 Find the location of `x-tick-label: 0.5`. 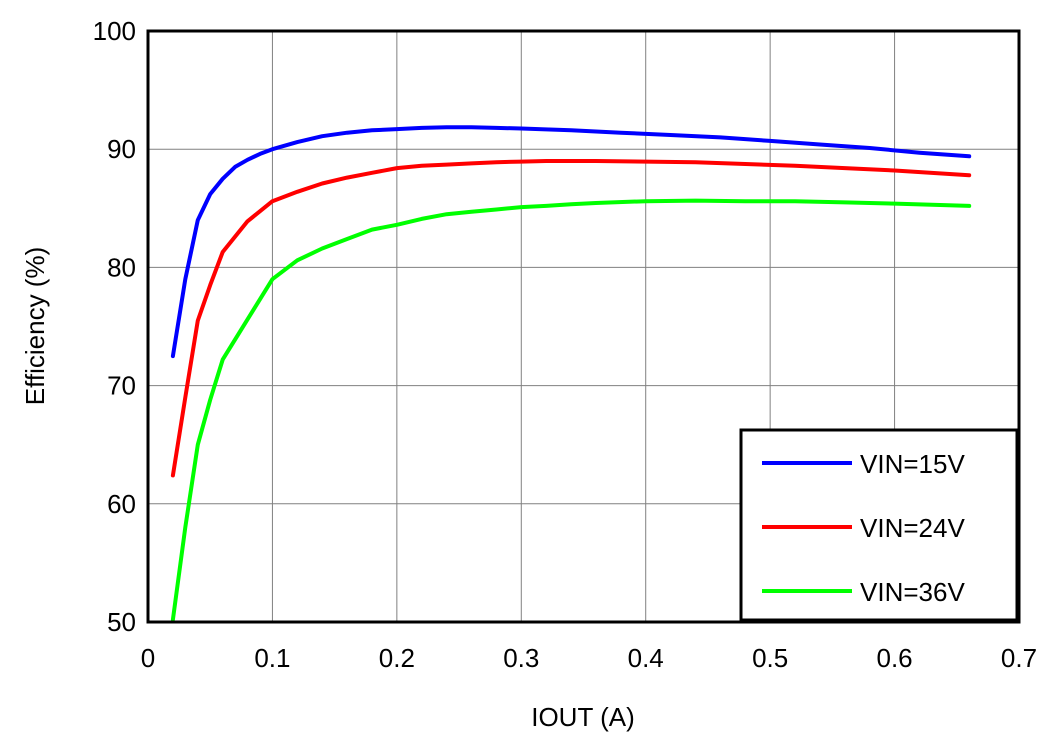

x-tick-label: 0.5 is located at coordinates (770, 658).